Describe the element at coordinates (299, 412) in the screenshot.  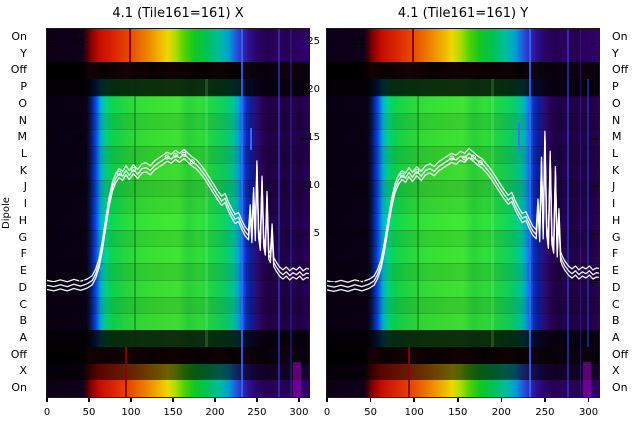
I see `x-tick-label: 300` at that location.